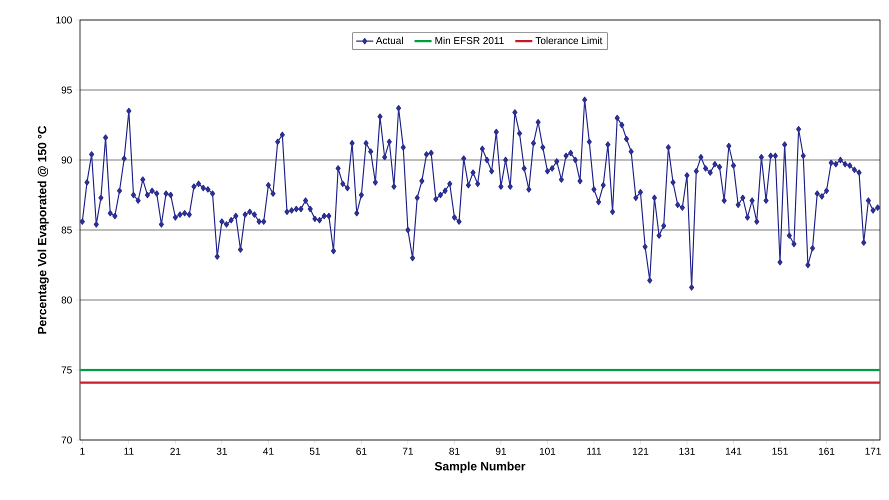  What do you see at coordinates (67, 90) in the screenshot?
I see `y-tick-label: 95` at bounding box center [67, 90].